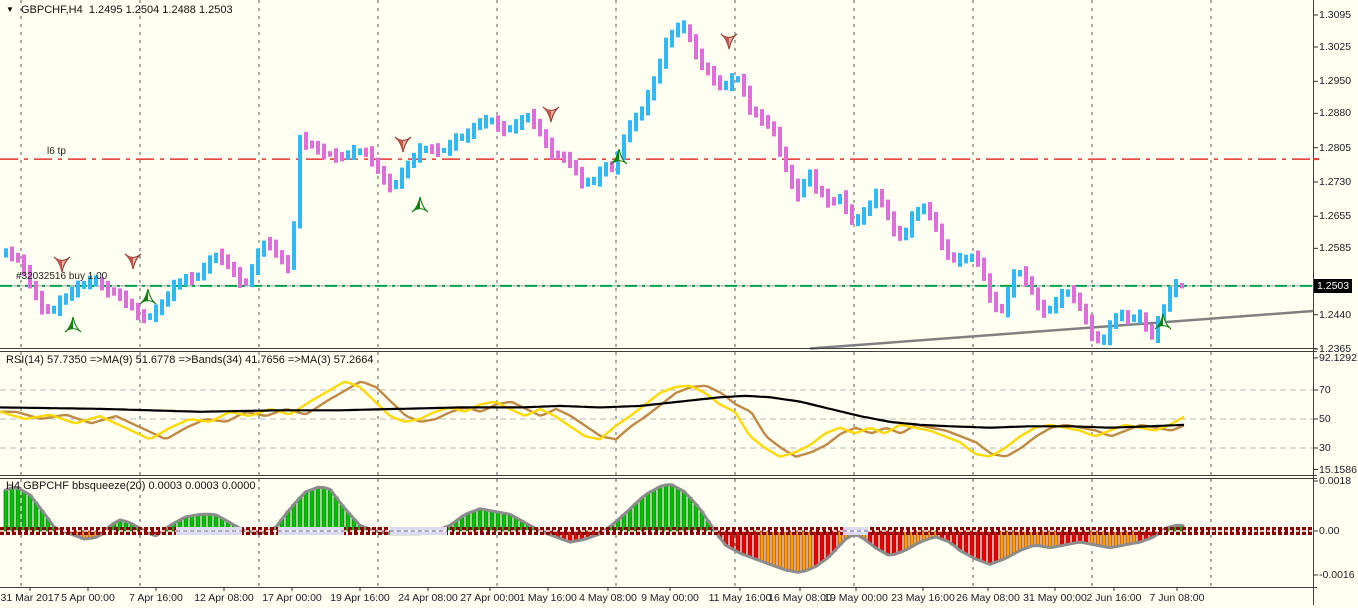 The height and width of the screenshot is (608, 1358). Describe the element at coordinates (56, 151) in the screenshot. I see `take-profit-label: l6 tp` at that location.